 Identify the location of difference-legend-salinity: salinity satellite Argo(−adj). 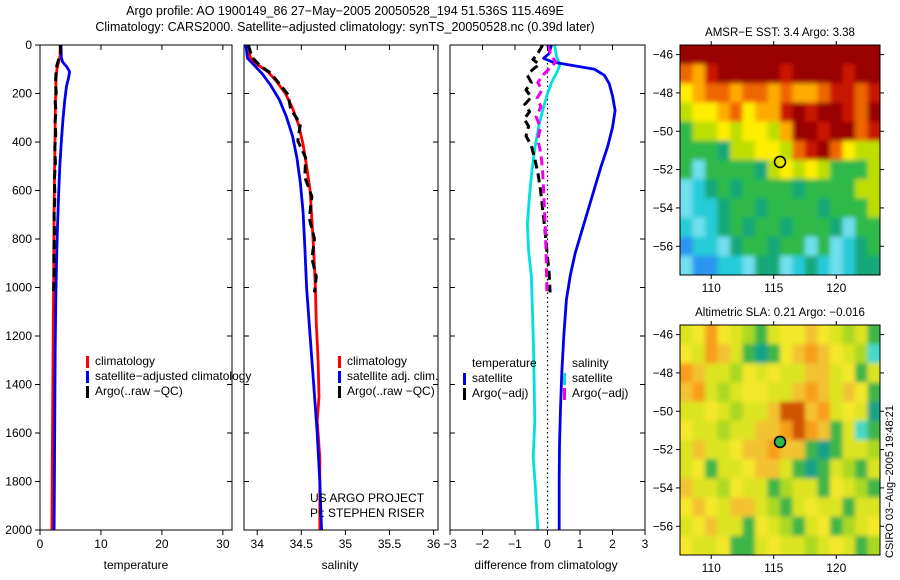
(595, 378).